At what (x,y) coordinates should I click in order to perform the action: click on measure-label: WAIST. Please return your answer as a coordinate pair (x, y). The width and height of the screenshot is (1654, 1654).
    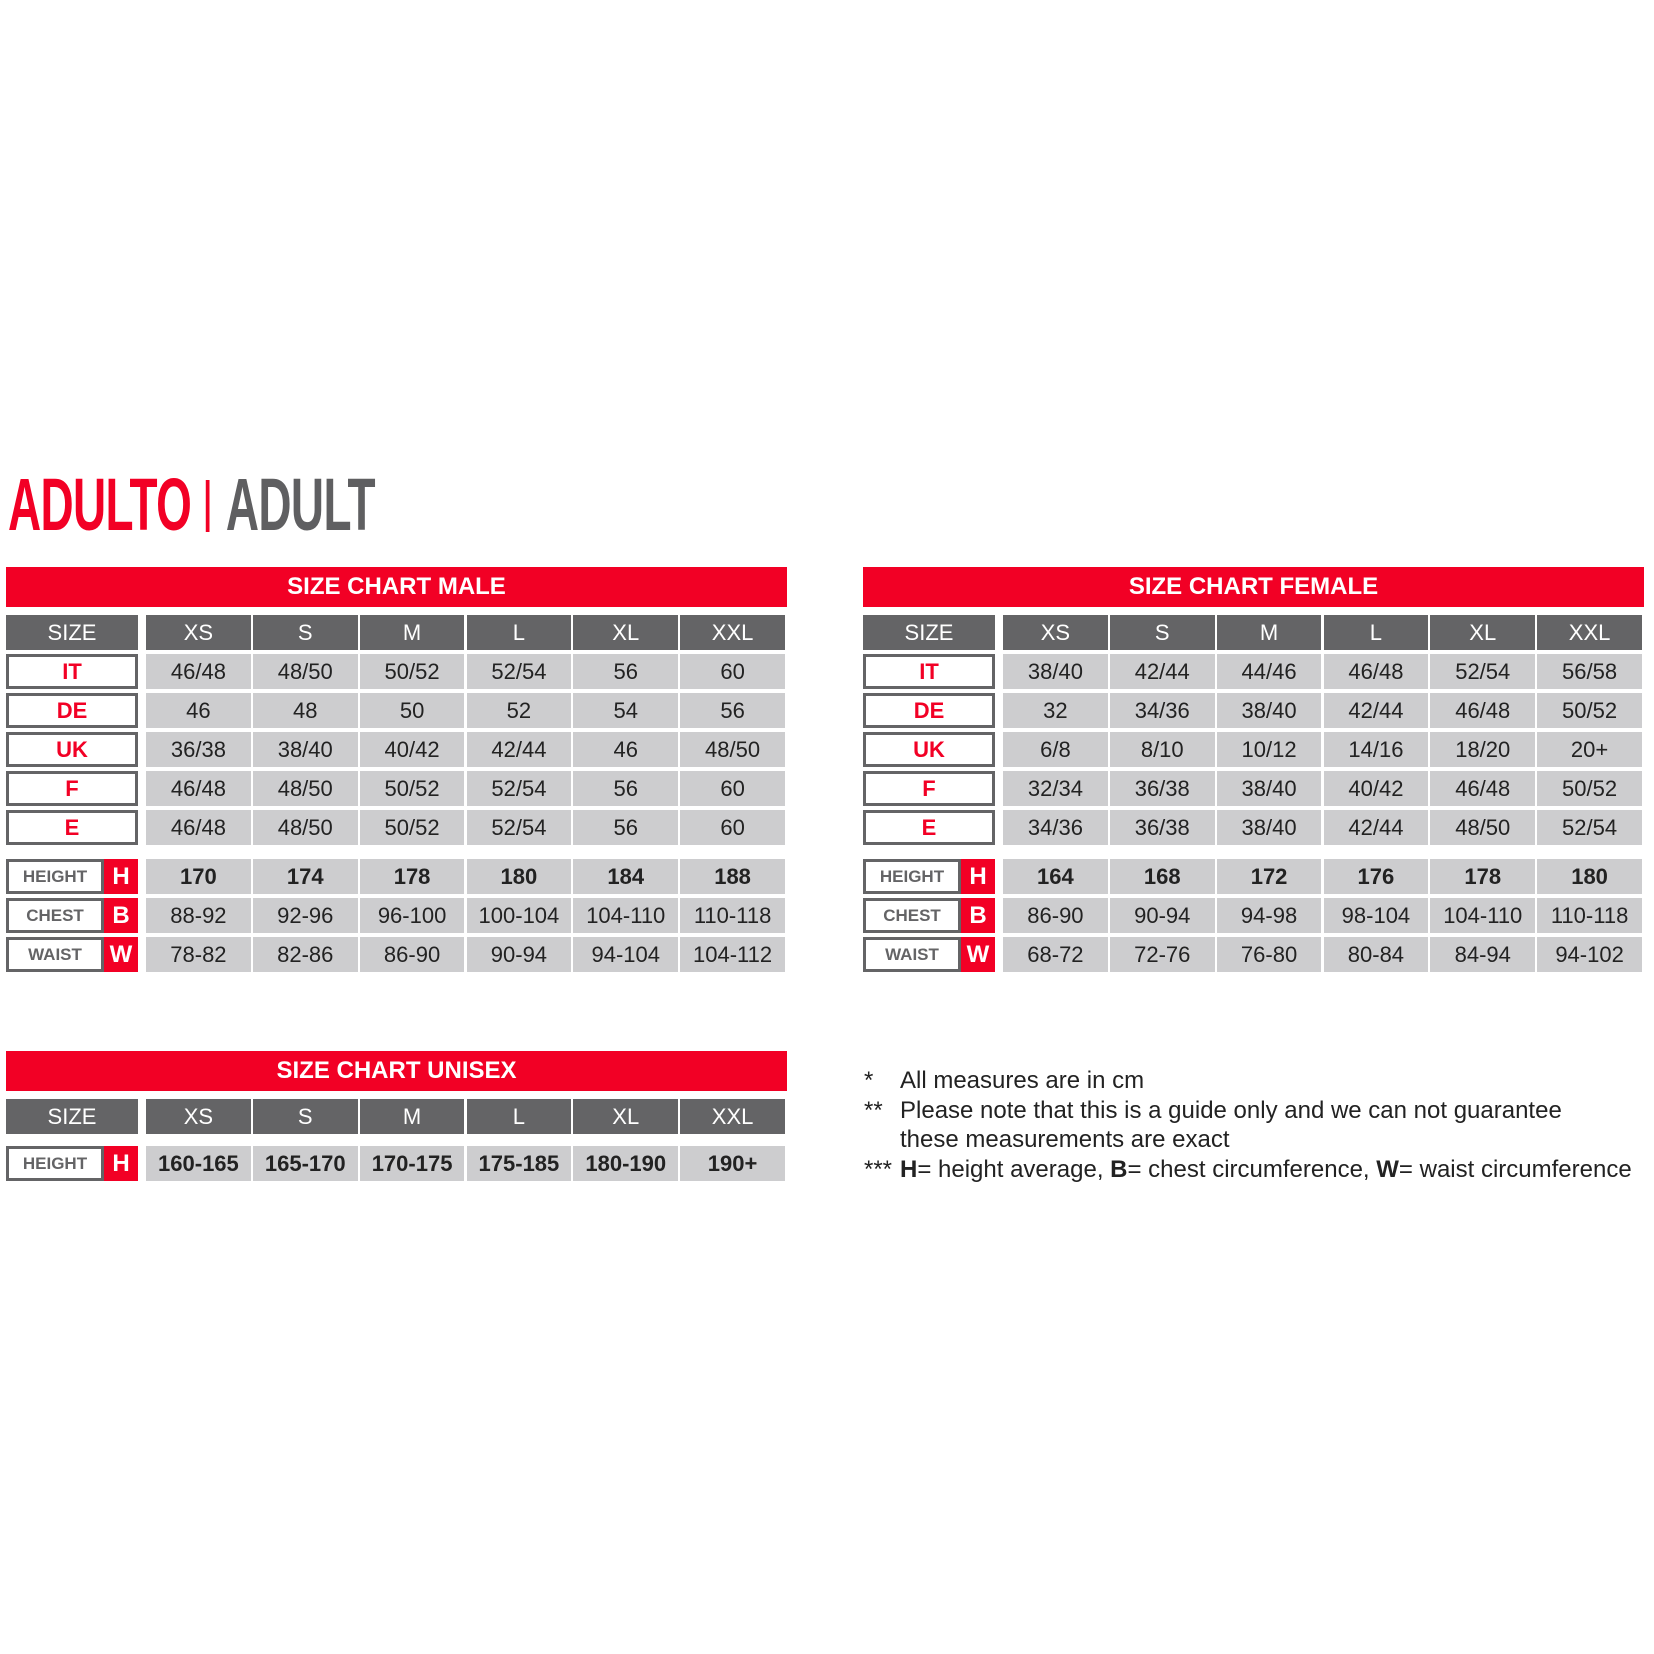
    Looking at the image, I should click on (55, 954).